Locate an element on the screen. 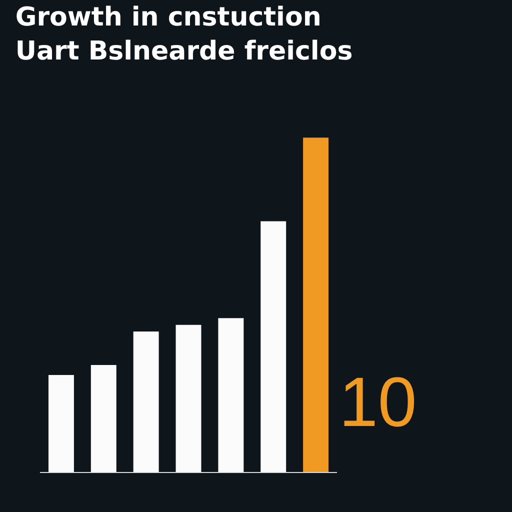  chart-subtitle: Uart Bslnearde freiclos is located at coordinates (184, 51).